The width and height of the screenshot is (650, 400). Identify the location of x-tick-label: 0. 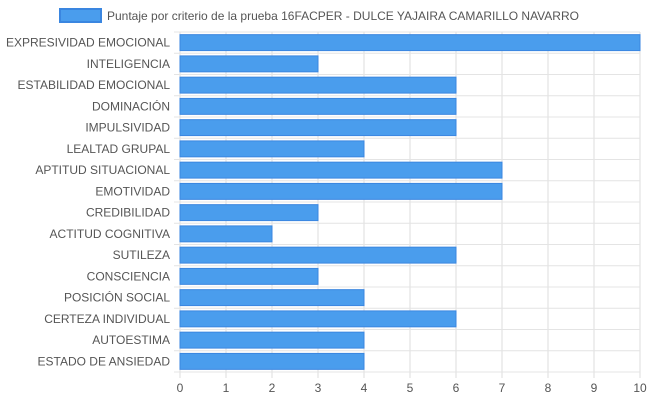
(180, 388).